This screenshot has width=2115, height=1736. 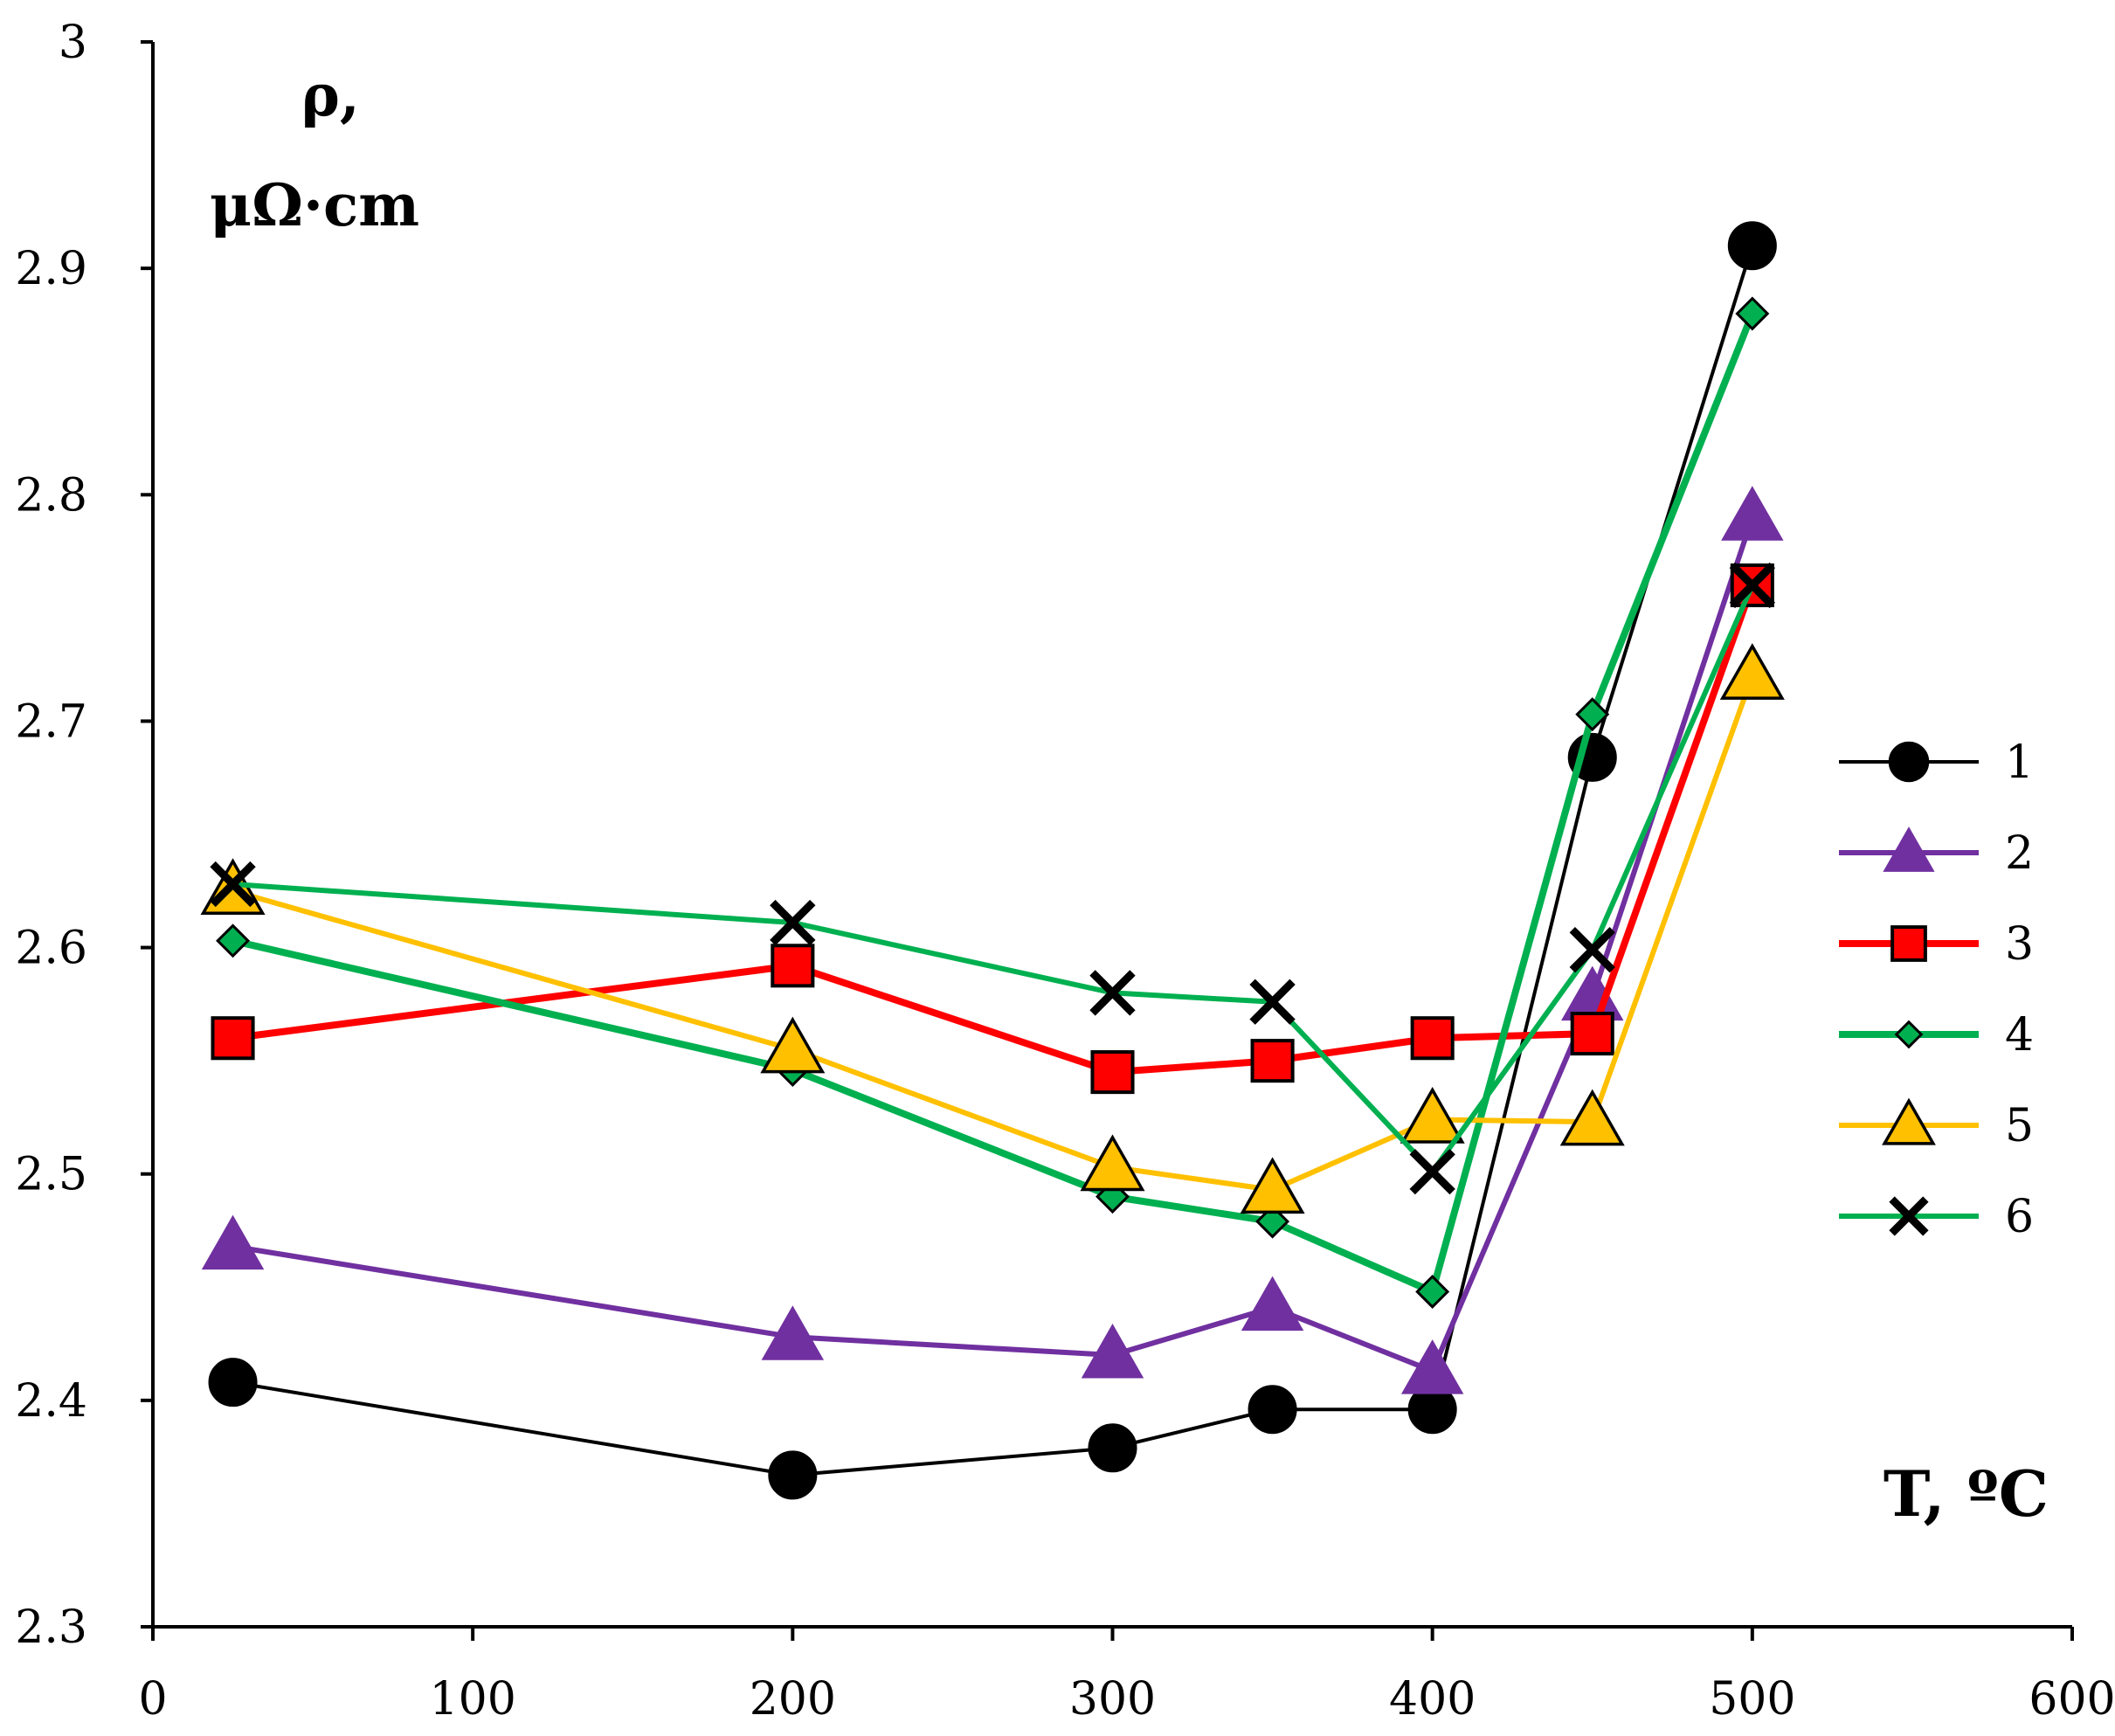 What do you see at coordinates (1937, 763) in the screenshot?
I see `legend-item-1: 1` at bounding box center [1937, 763].